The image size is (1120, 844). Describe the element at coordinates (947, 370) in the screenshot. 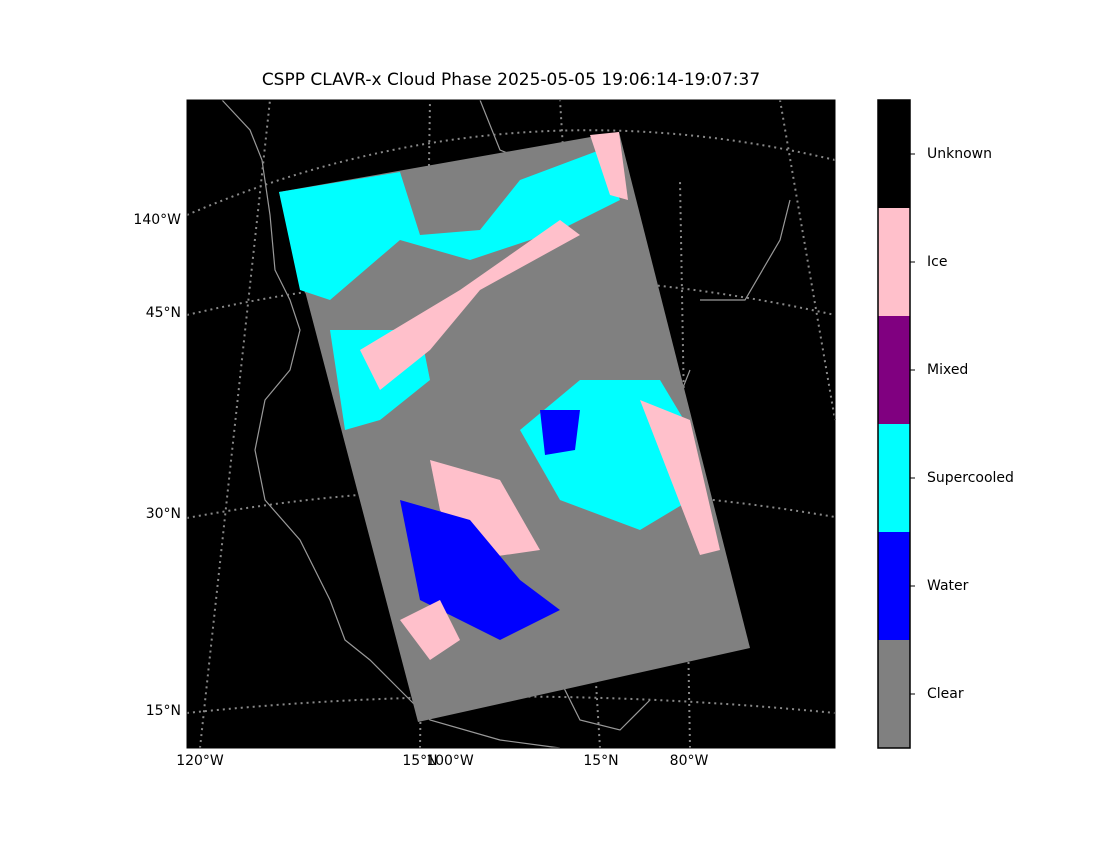

I see `colorbar-label: Mixed` at that location.